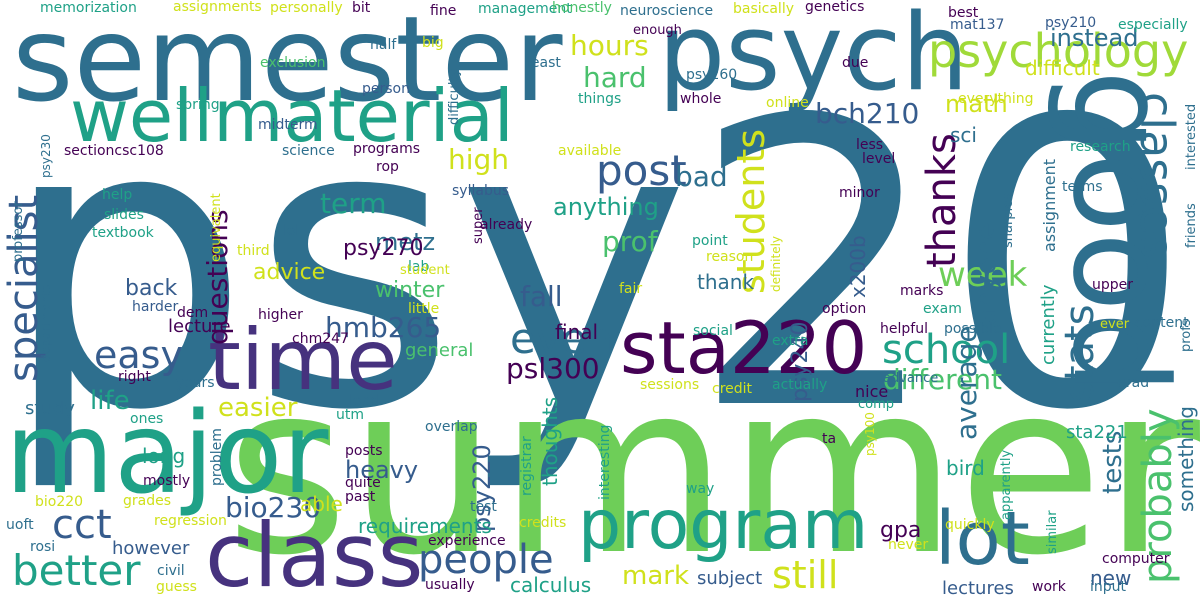  Describe the element at coordinates (382, 470) in the screenshot. I see `word-heavy: heavy` at that location.